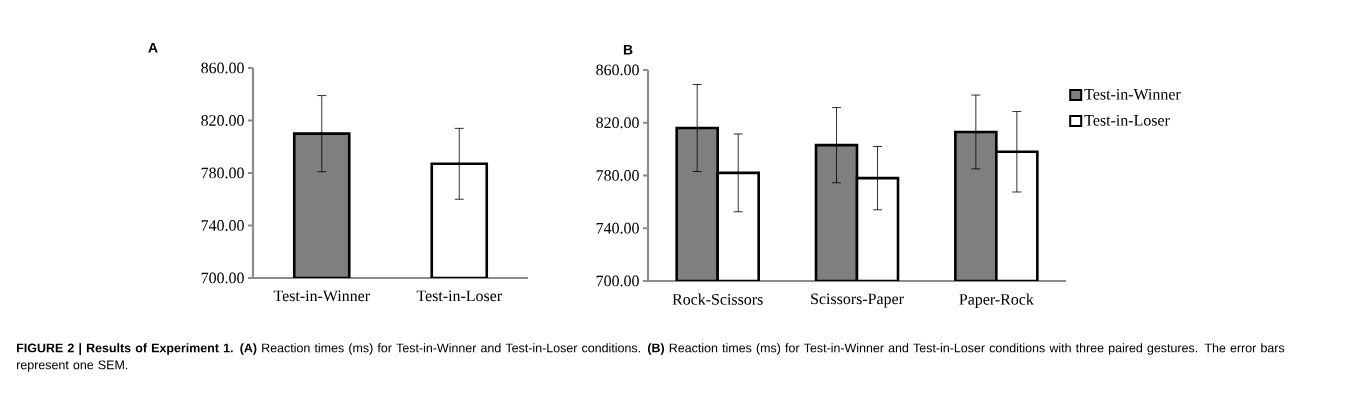 The width and height of the screenshot is (1358, 410). I want to click on x-tick-label: Rock-Scissors, so click(717, 299).